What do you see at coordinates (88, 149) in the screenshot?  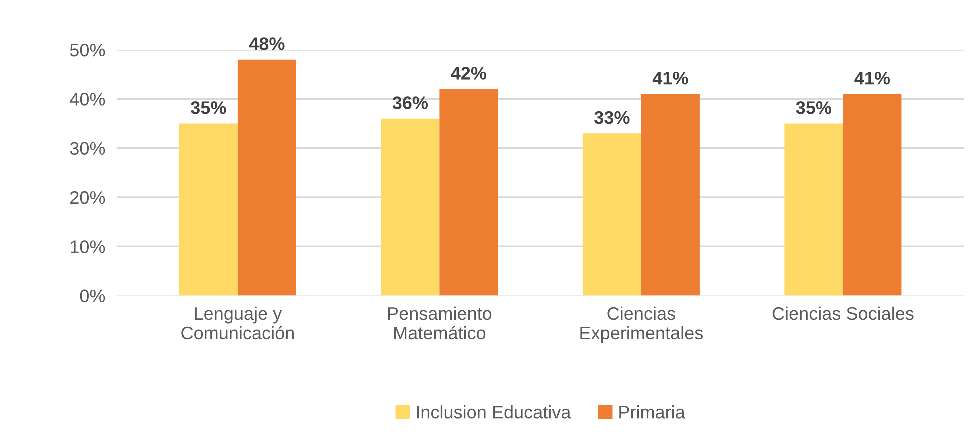 I see `y-tick-label: 30%` at bounding box center [88, 149].